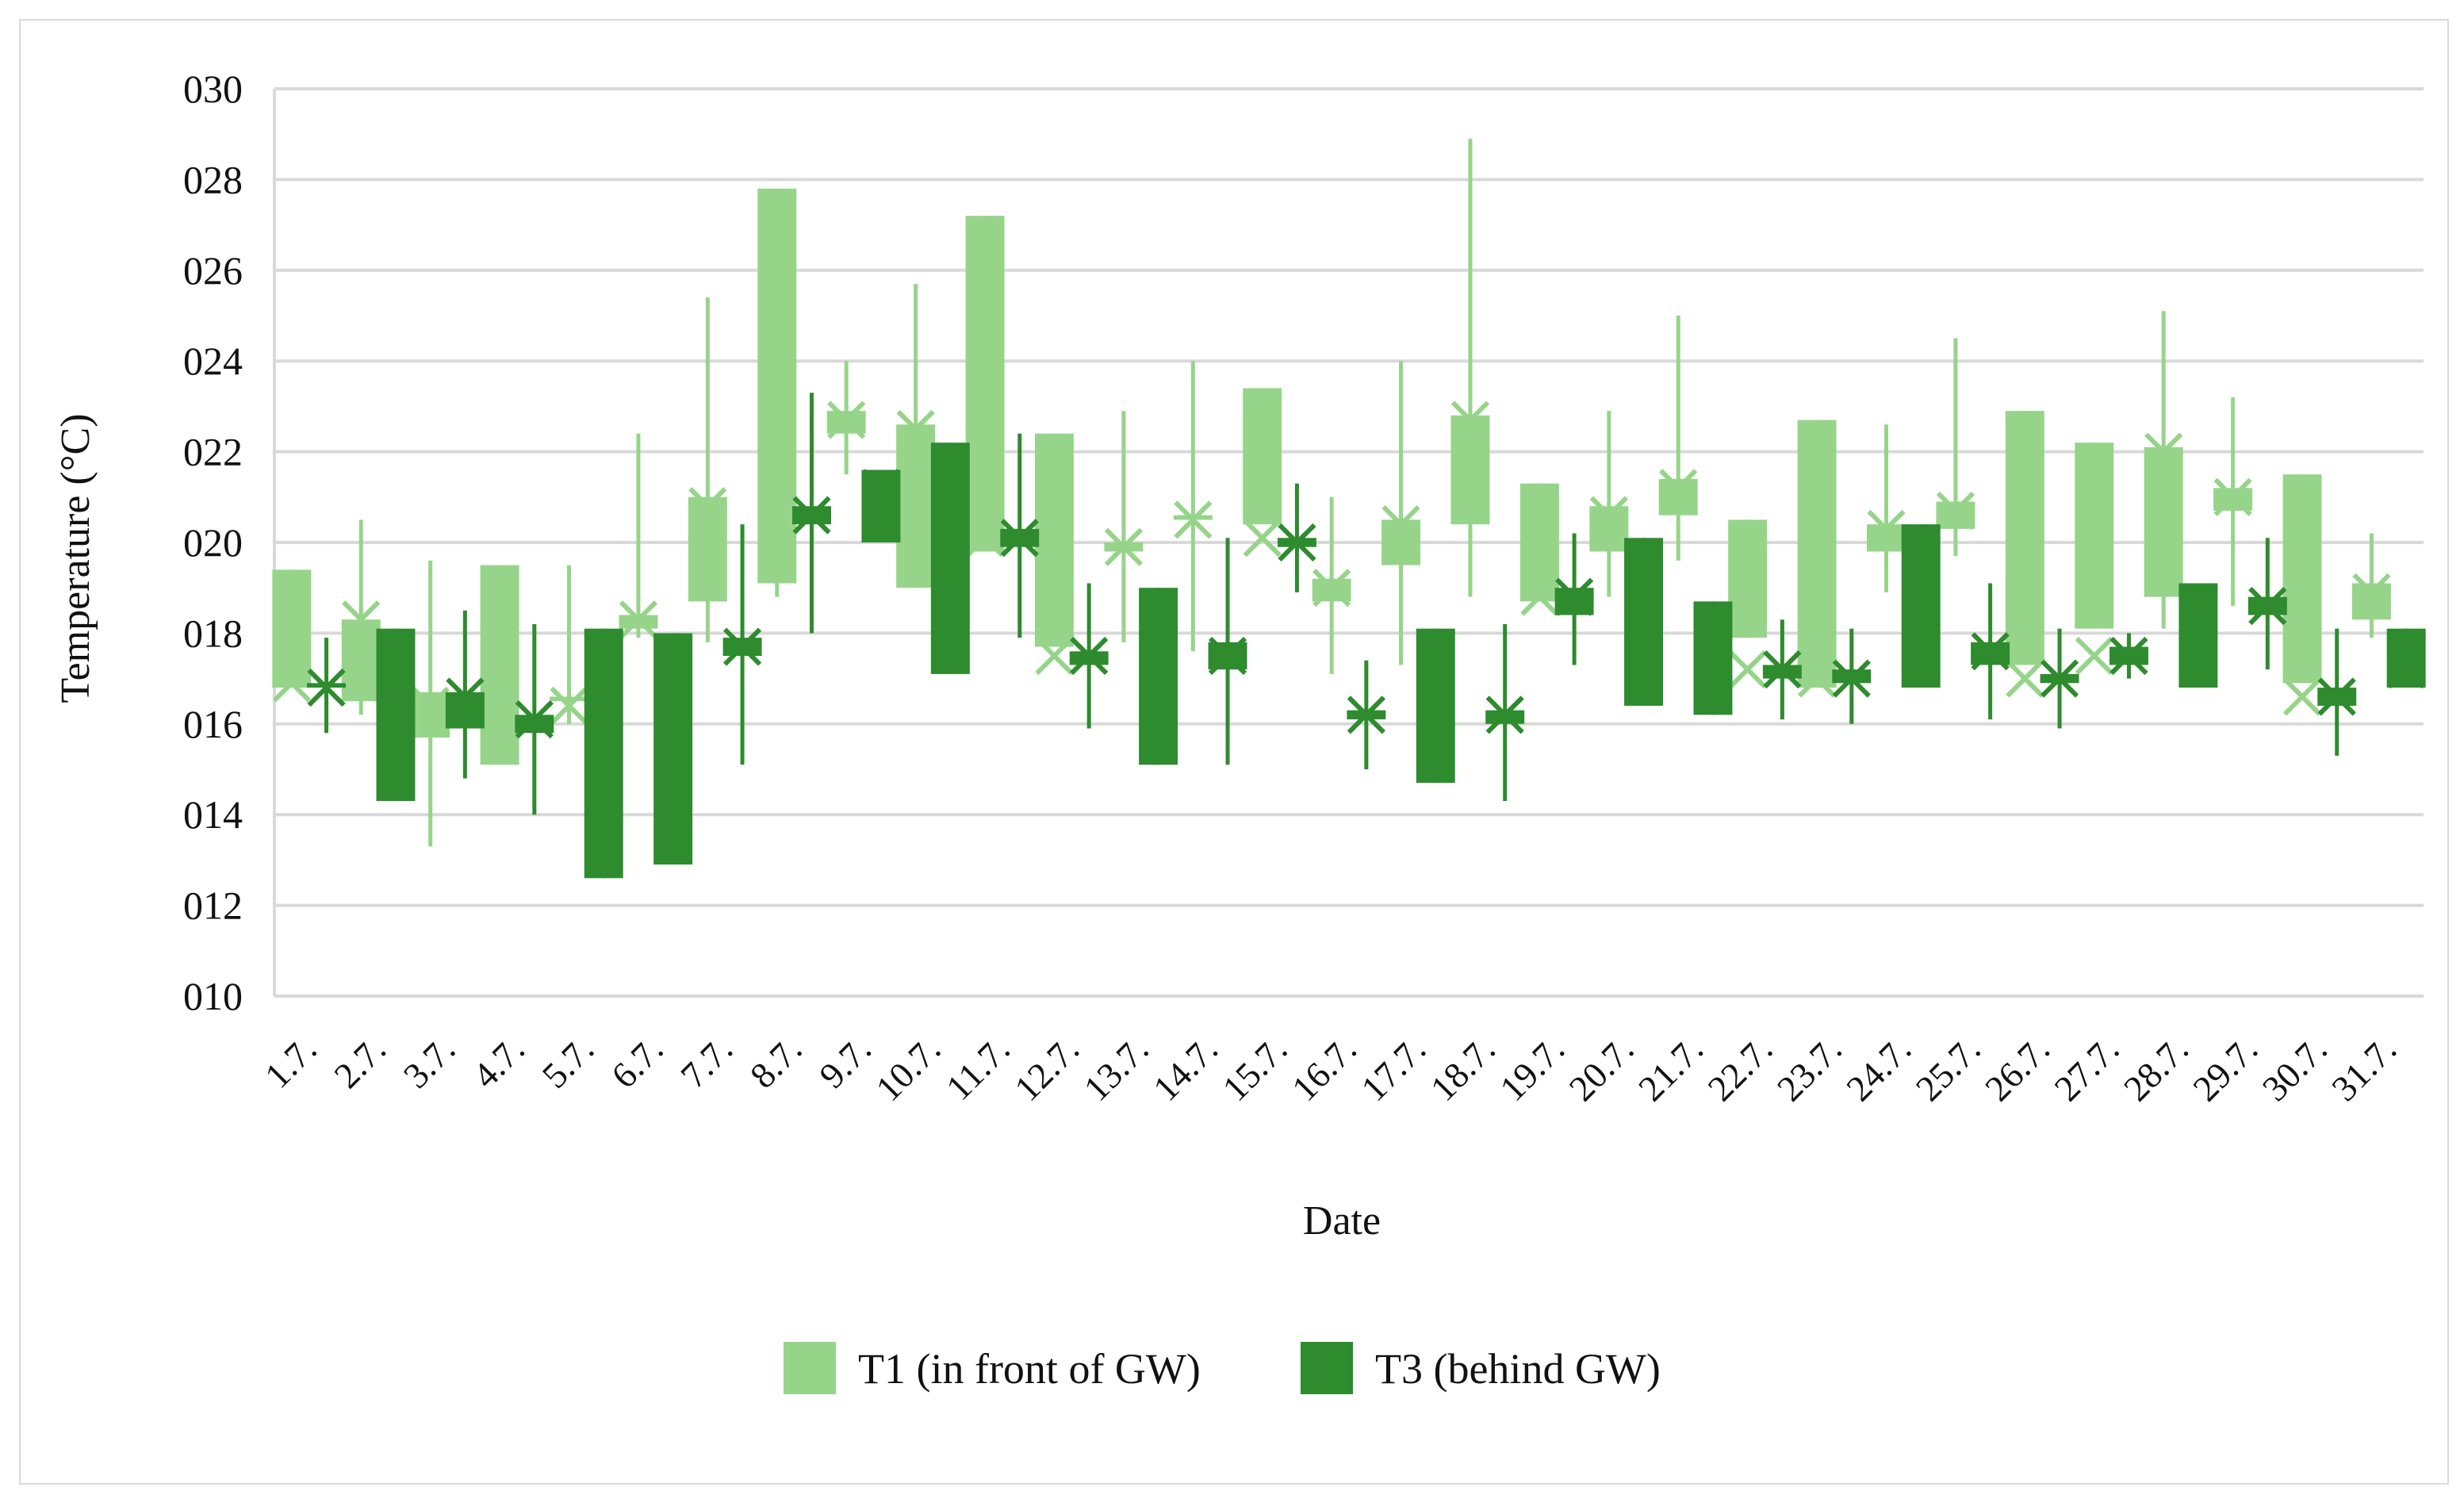 This screenshot has height=1510, width=2464. Describe the element at coordinates (213, 361) in the screenshot. I see `y-tick-label: 024` at that location.